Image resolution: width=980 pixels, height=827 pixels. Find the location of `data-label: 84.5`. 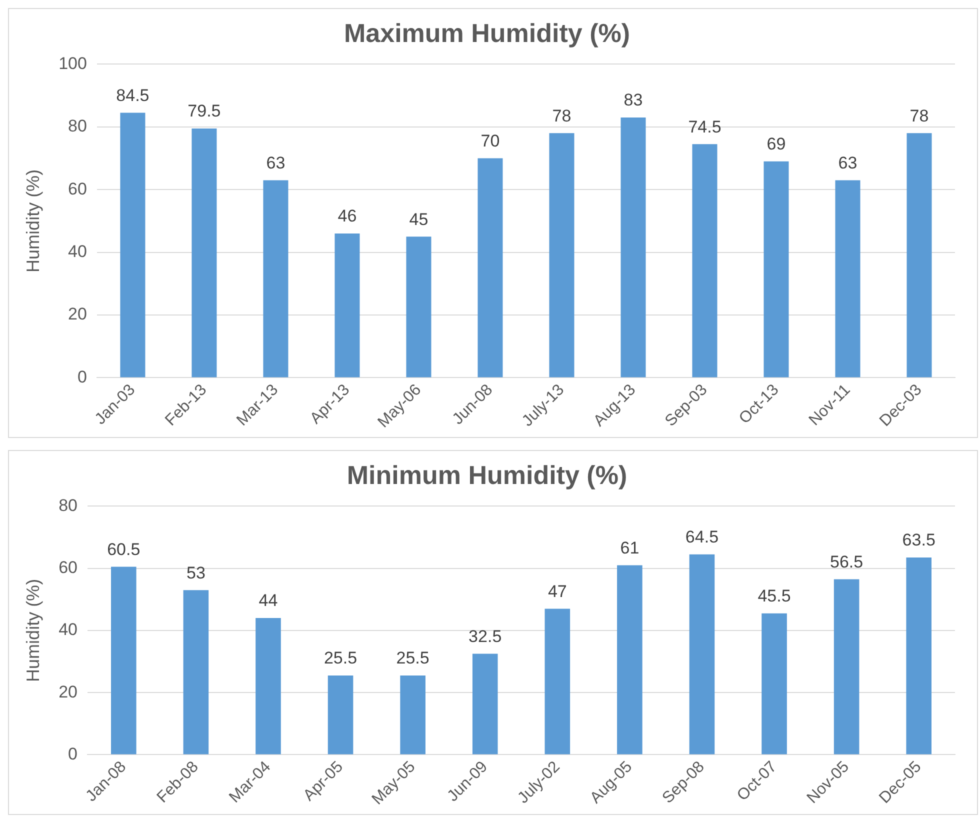

data-label: 84.5 is located at coordinates (133, 95).